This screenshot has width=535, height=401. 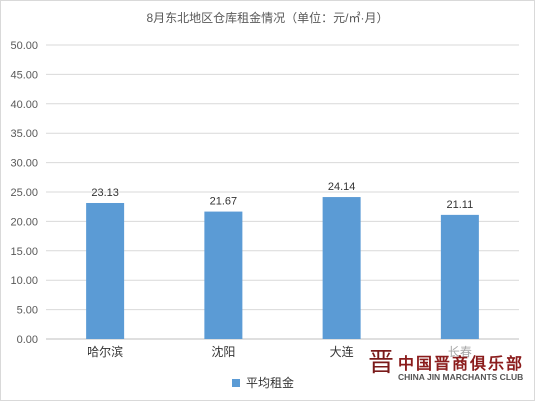 What do you see at coordinates (27, 311) in the screenshot?
I see `y-tick-label: 5.00` at bounding box center [27, 311].